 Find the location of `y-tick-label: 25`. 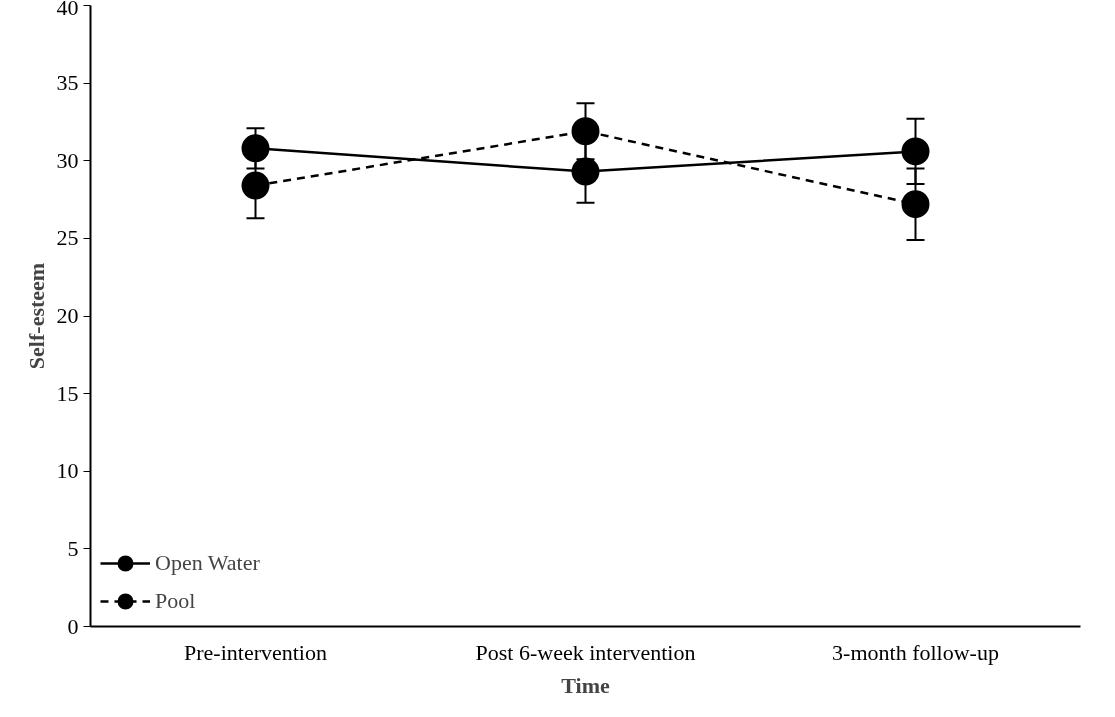

y-tick-label: 25 is located at coordinates (67, 238).